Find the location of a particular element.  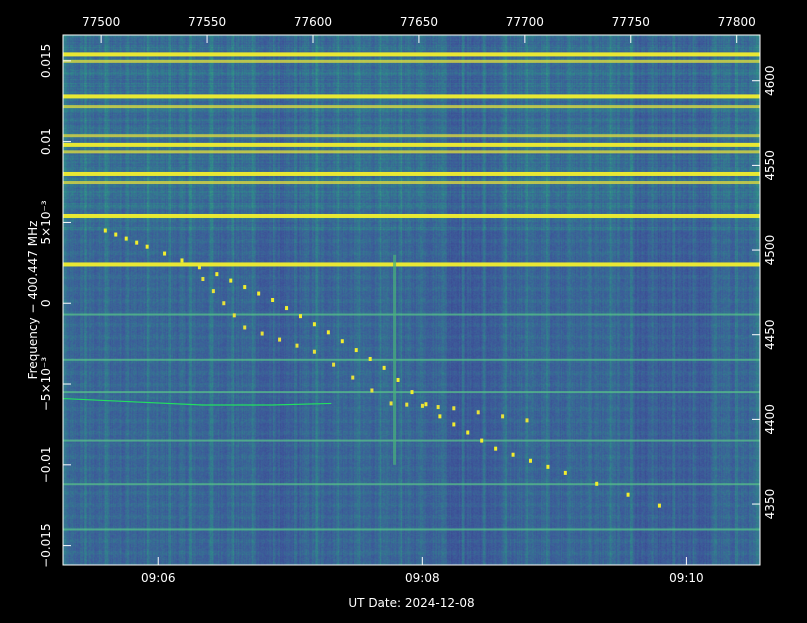

green-trace-line is located at coordinates (197, 401).